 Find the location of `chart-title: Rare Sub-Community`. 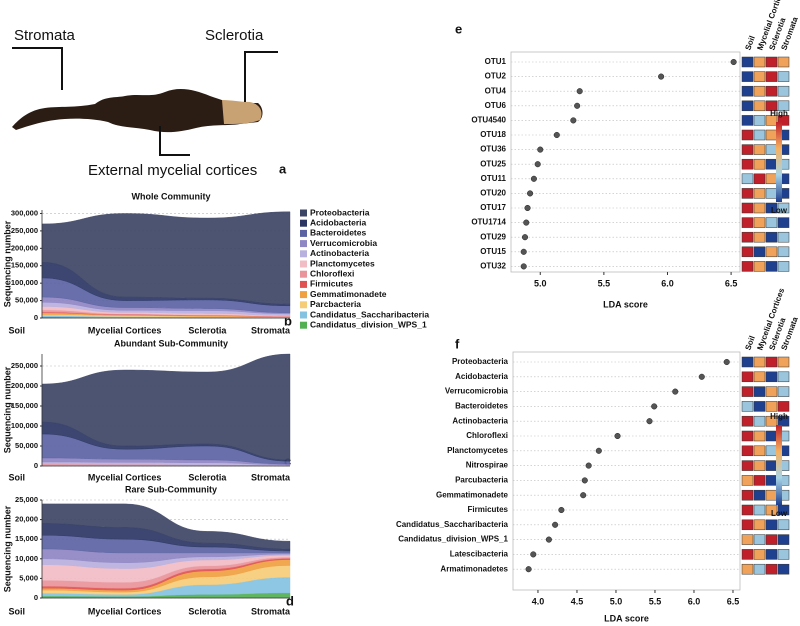

chart-title: Rare Sub-Community is located at coordinates (171, 489).